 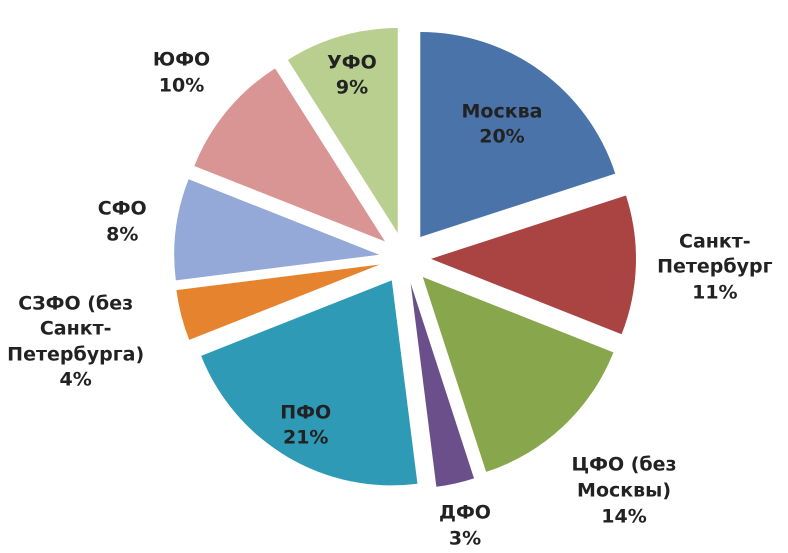 I want to click on value-label: 21%, so click(x=305, y=437).